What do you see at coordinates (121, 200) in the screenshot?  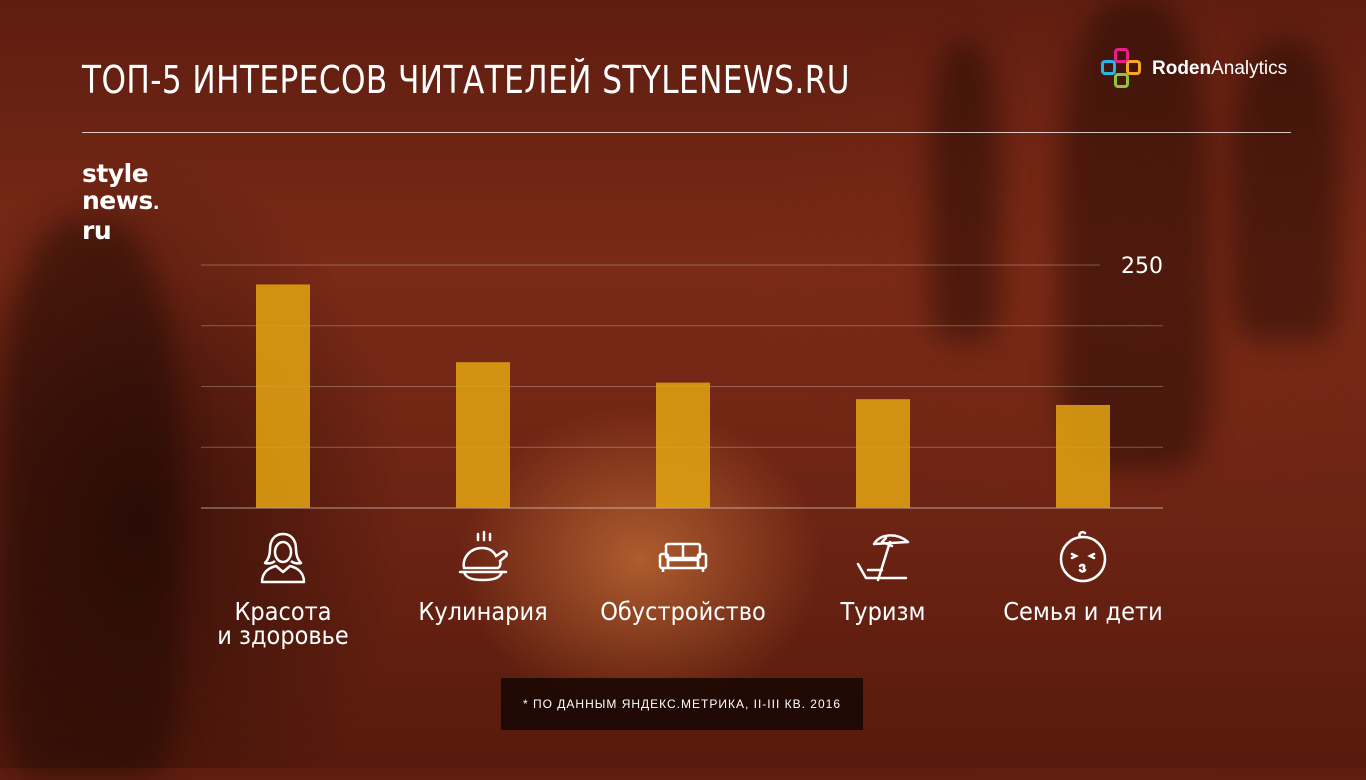 I see `logo-line-2: news.` at bounding box center [121, 200].